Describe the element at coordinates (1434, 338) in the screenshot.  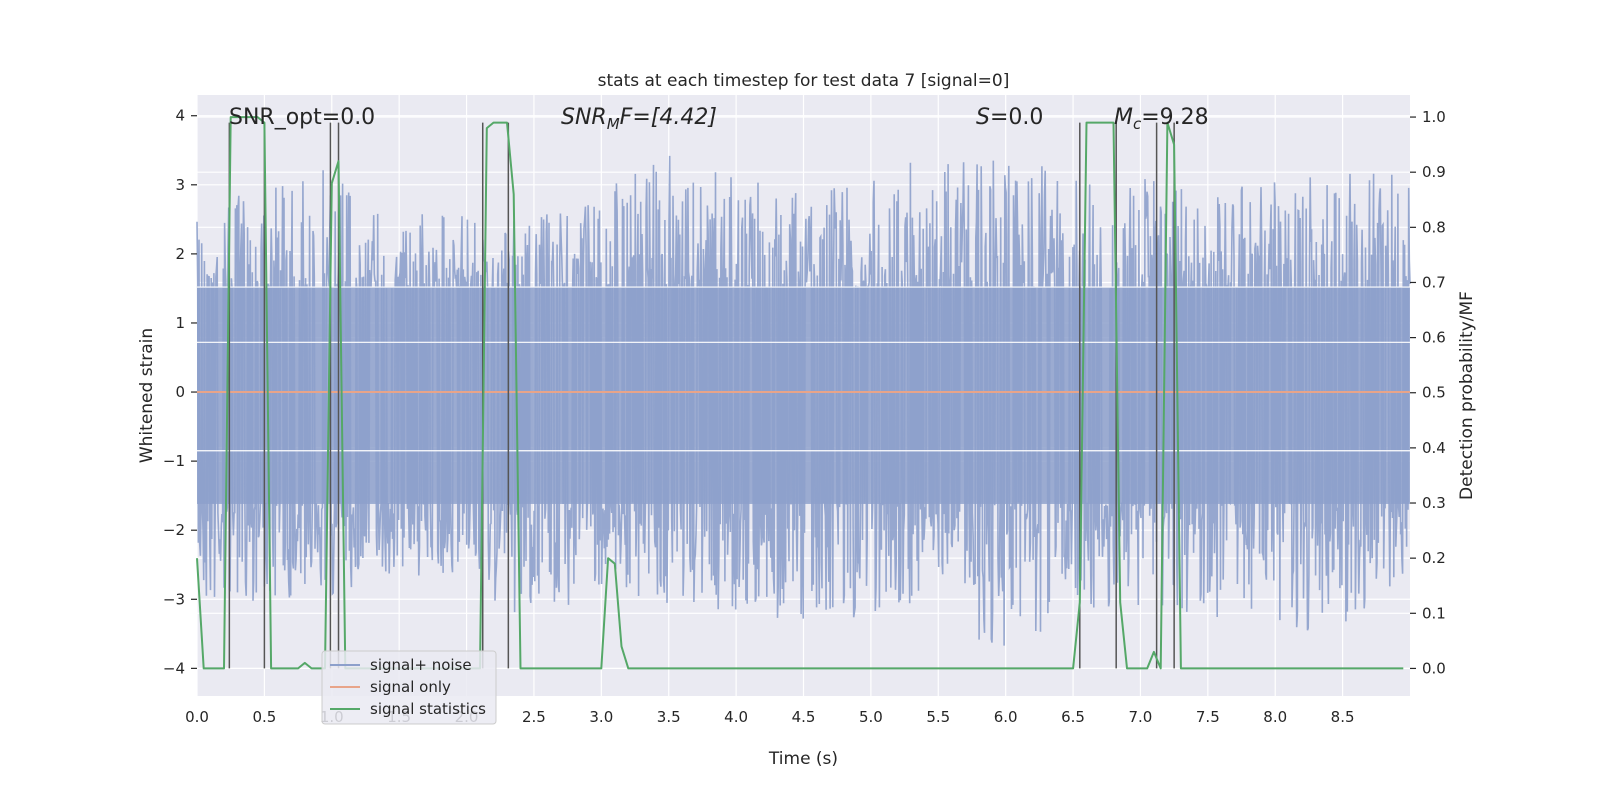
I see `y2-tick-label: 0.6` at that location.